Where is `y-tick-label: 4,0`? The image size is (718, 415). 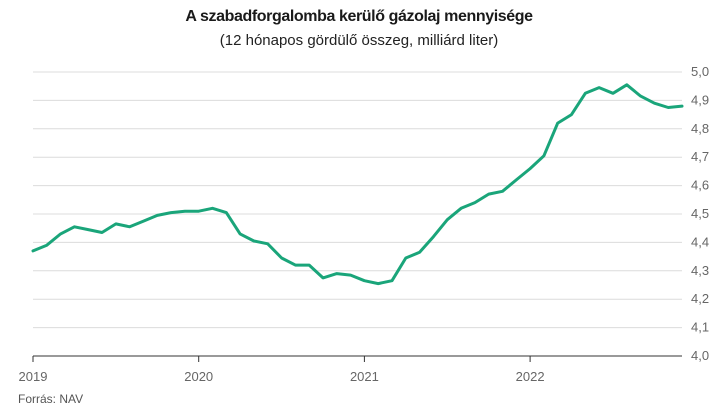
y-tick-label: 4,0 is located at coordinates (700, 355).